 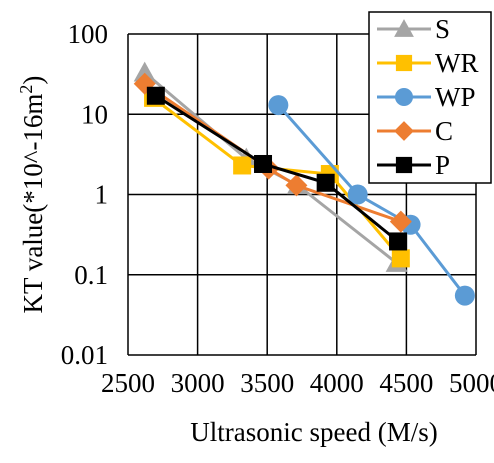 What do you see at coordinates (428, 63) in the screenshot?
I see `legend-item-WR: WR` at bounding box center [428, 63].